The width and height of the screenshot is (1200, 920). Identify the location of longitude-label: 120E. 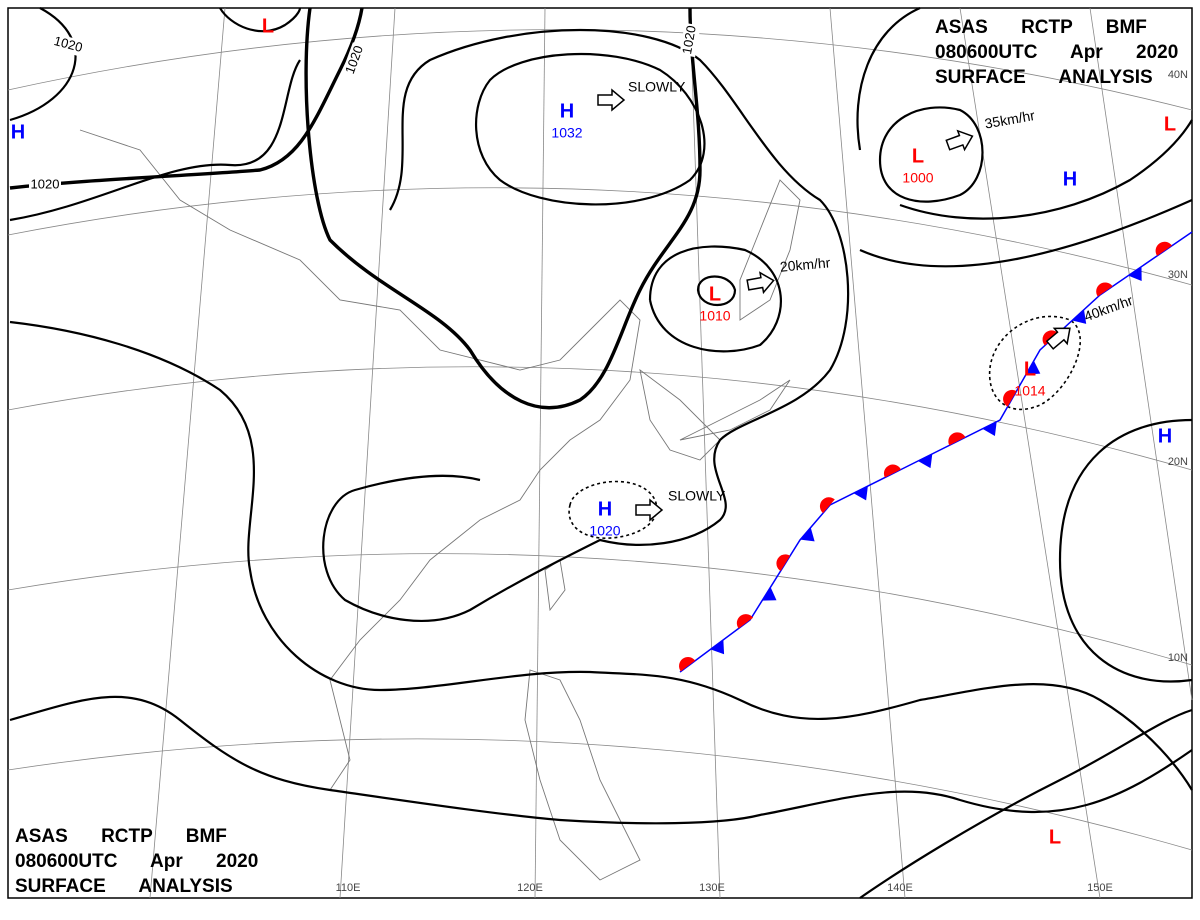
(530, 888).